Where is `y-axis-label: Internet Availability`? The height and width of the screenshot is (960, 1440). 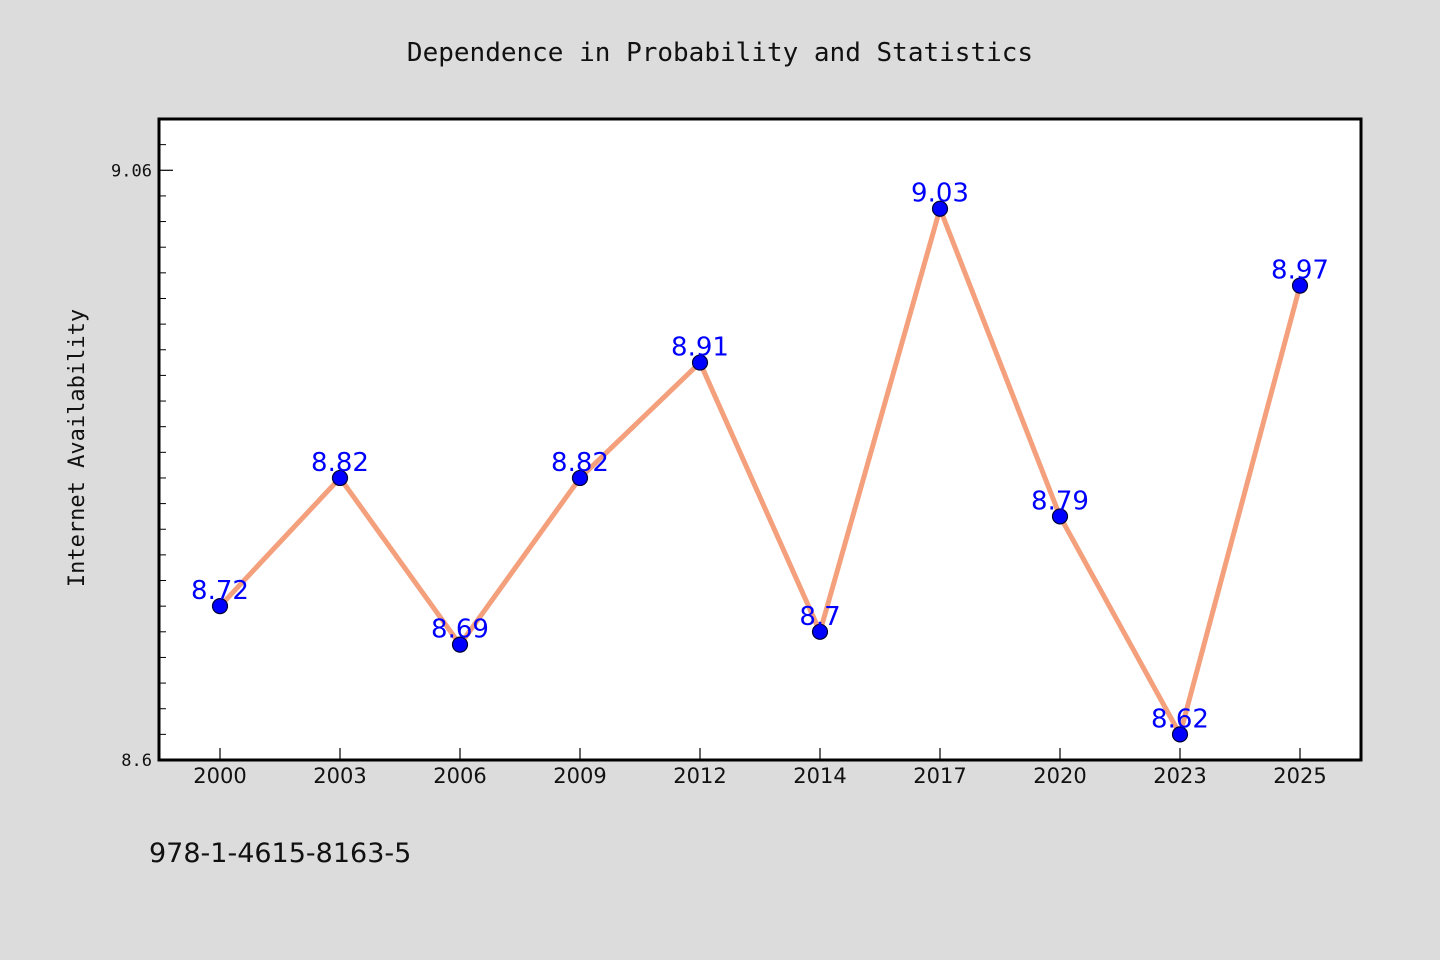 y-axis-label: Internet Availability is located at coordinates (77, 448).